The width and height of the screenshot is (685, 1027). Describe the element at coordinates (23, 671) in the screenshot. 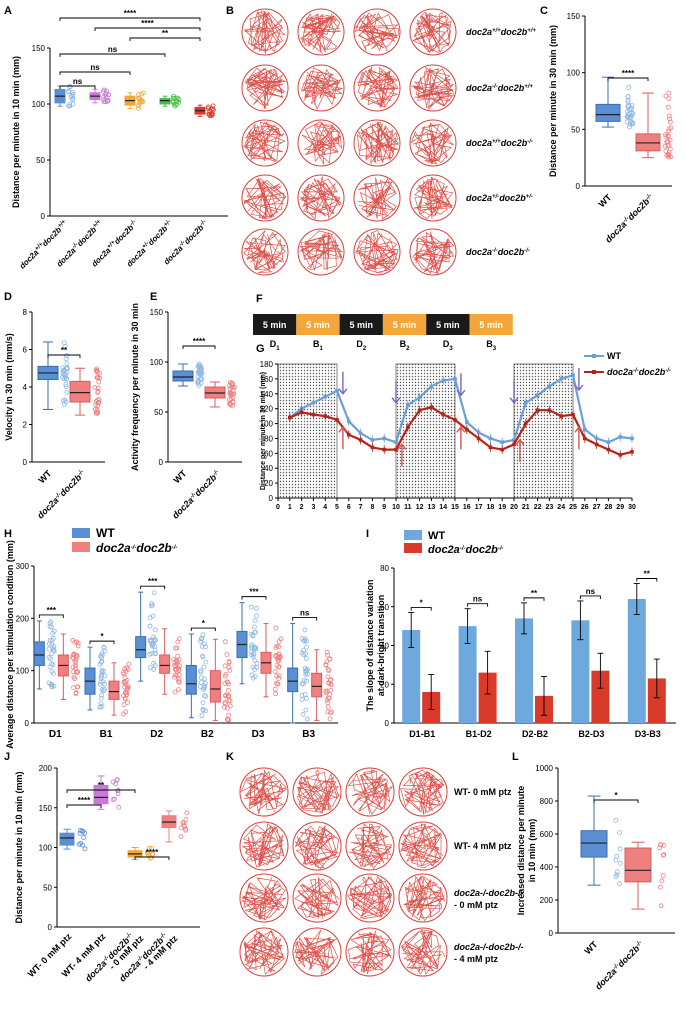

I see `y-tick-label: 100` at that location.